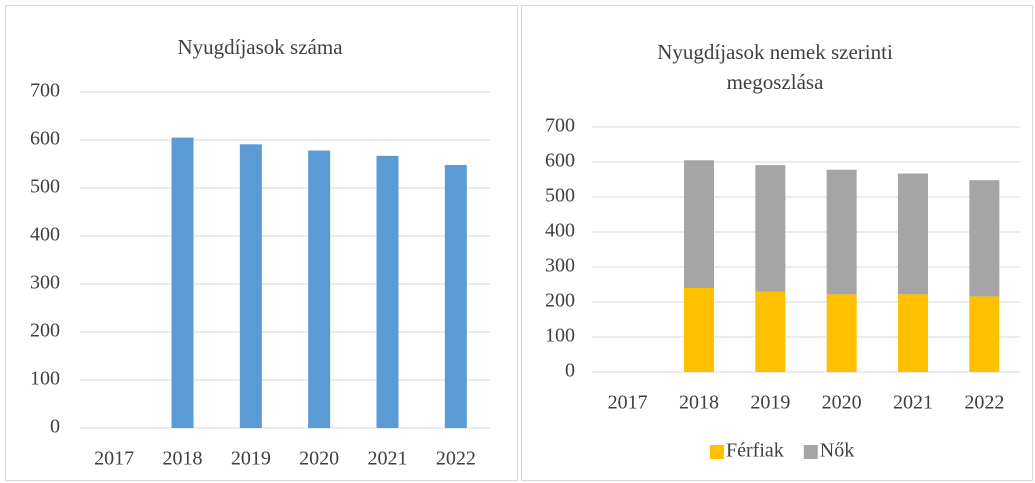 The height and width of the screenshot is (483, 1035). What do you see at coordinates (837, 451) in the screenshot?
I see `legend-label: Nők` at bounding box center [837, 451].